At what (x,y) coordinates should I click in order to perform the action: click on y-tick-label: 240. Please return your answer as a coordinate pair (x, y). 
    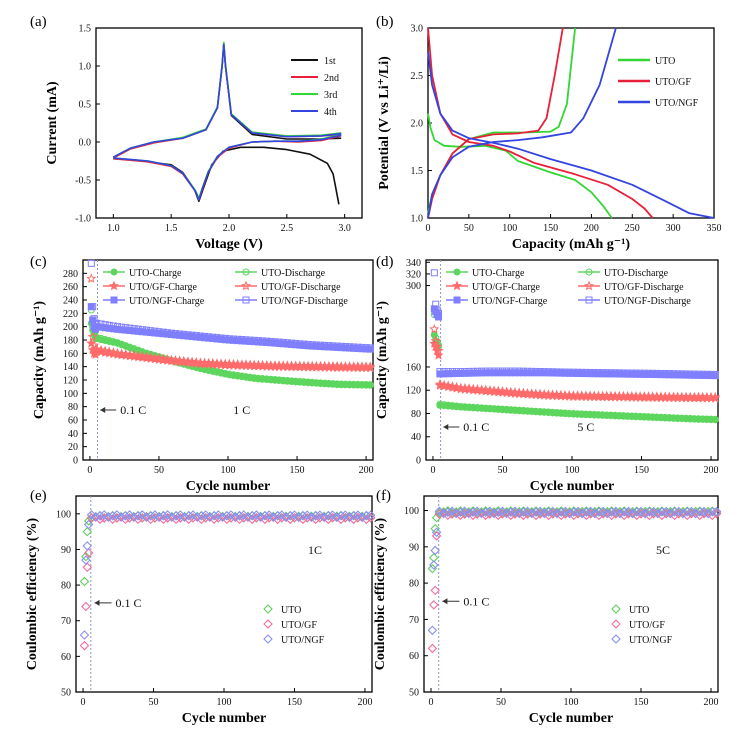
    Looking at the image, I should click on (70, 301).